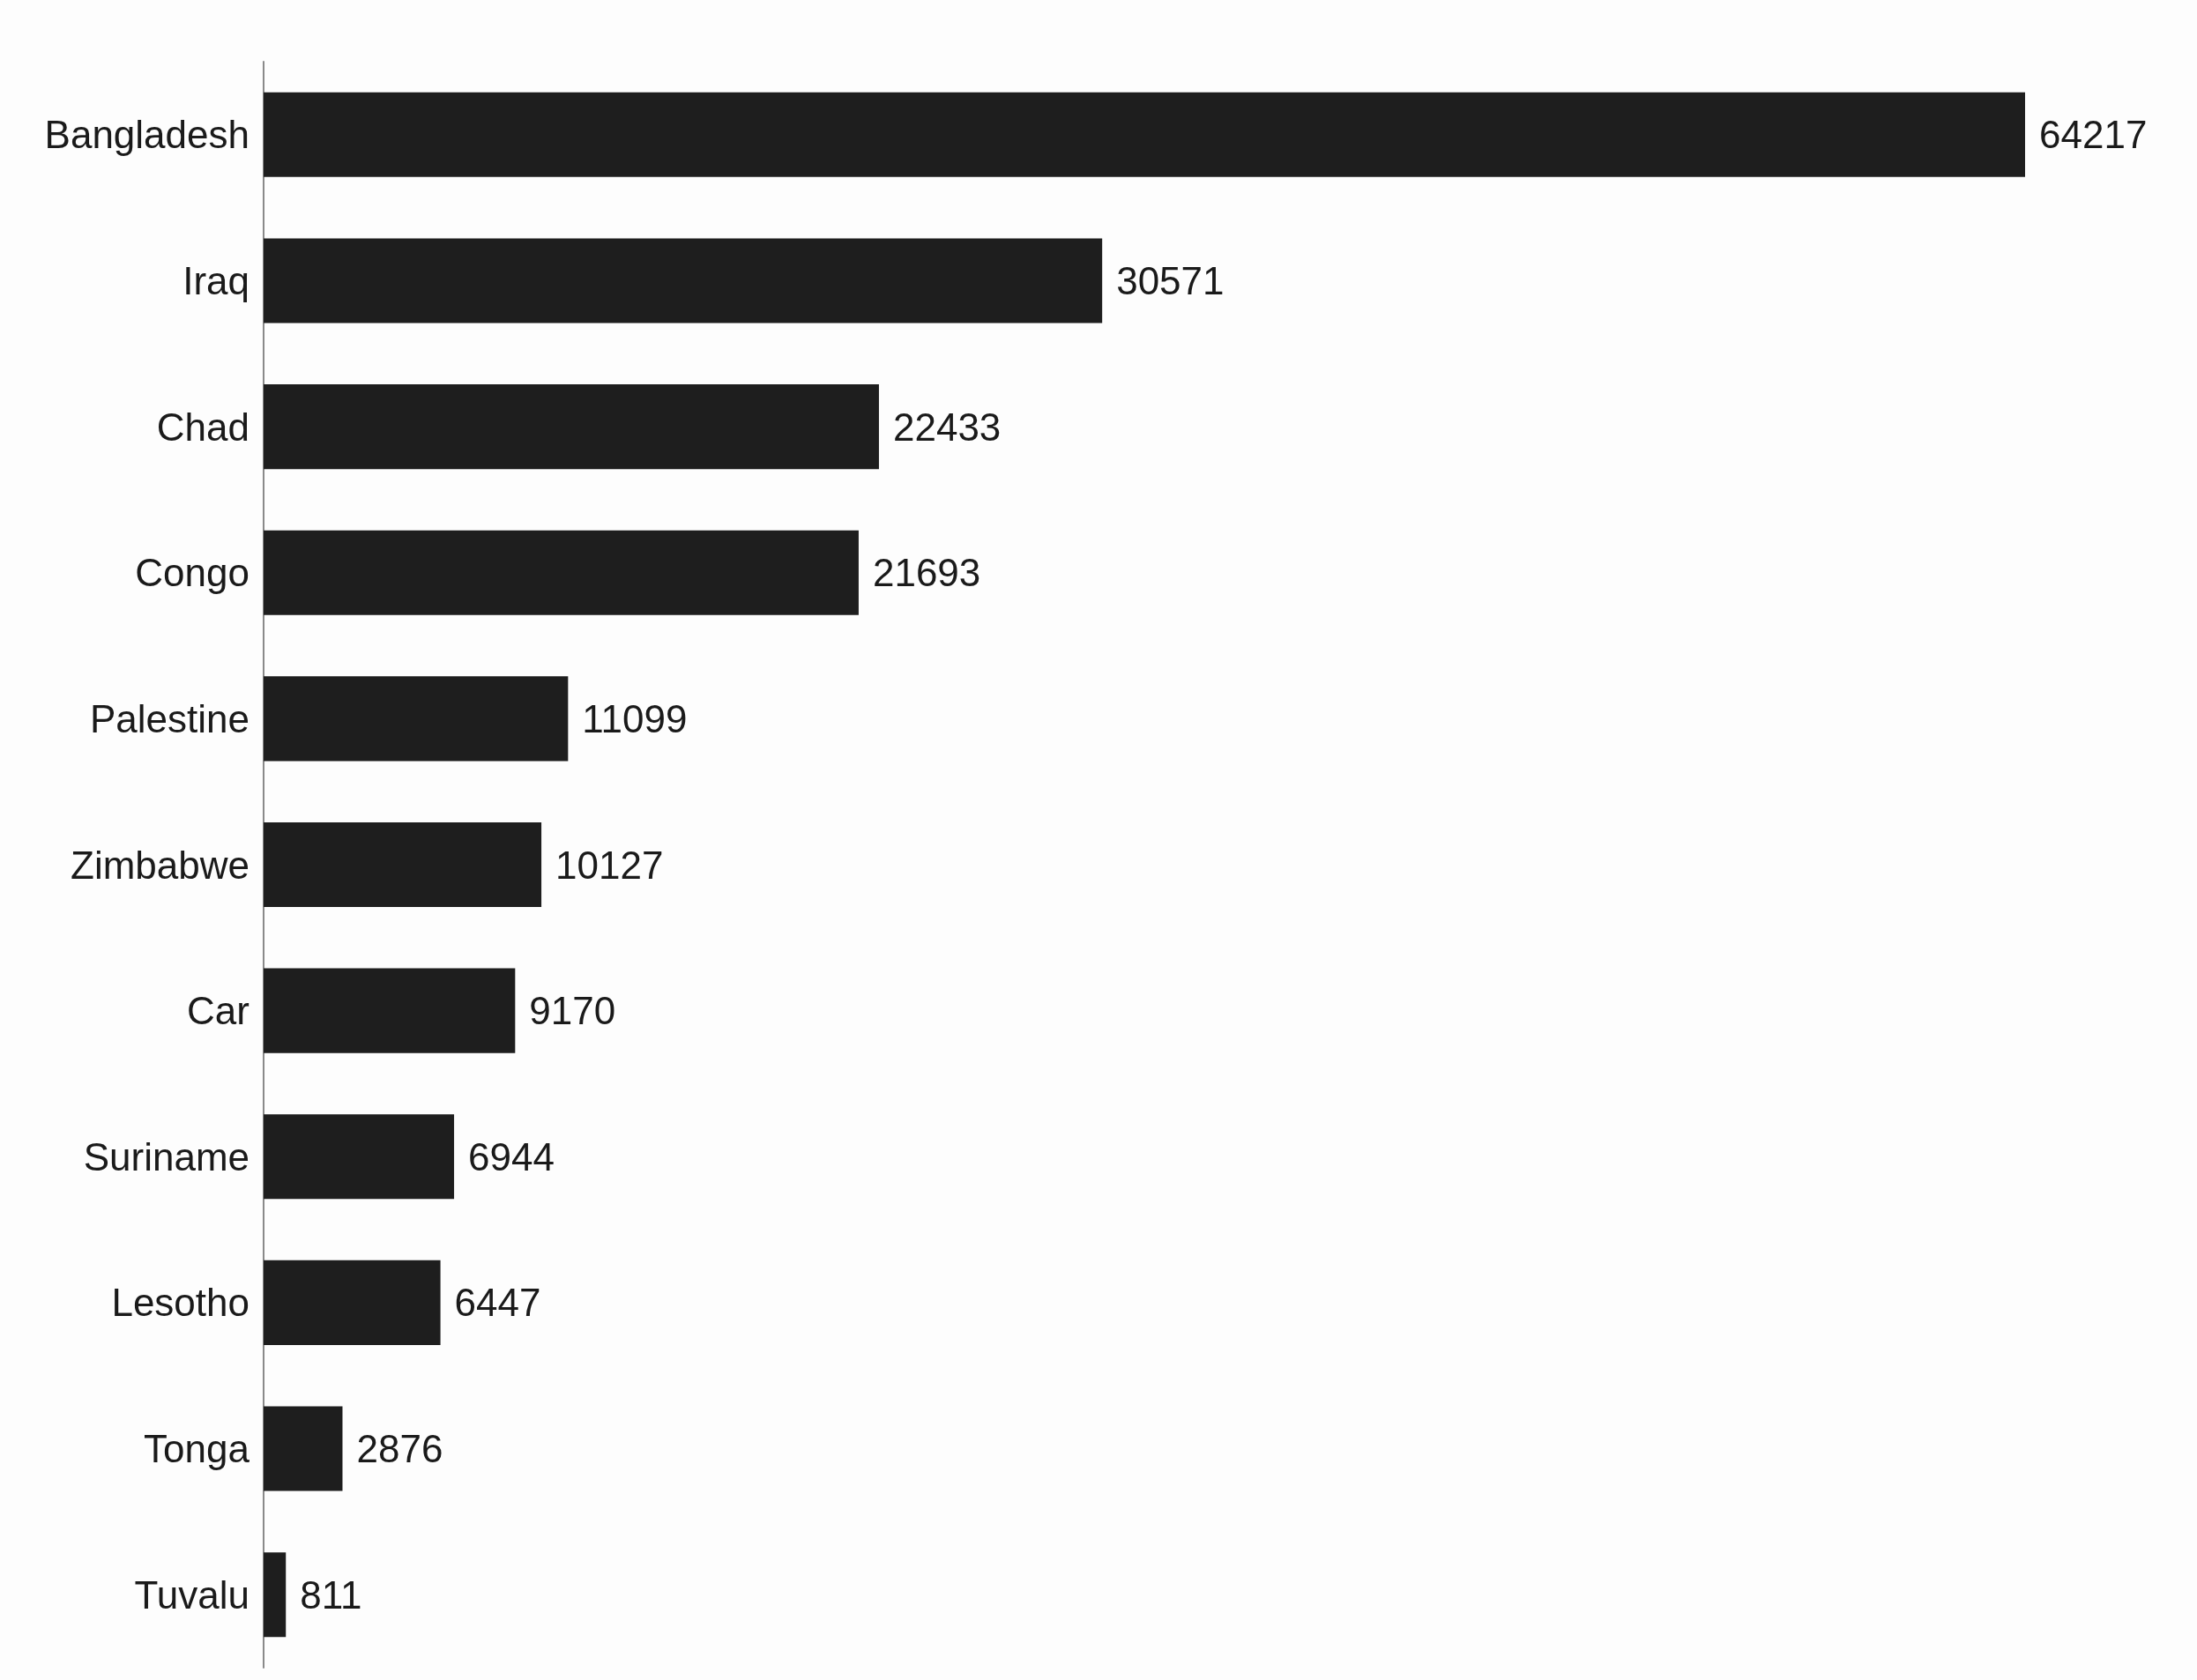 The image size is (2197, 1680). What do you see at coordinates (399, 1449) in the screenshot?
I see `data-label: 2876` at bounding box center [399, 1449].